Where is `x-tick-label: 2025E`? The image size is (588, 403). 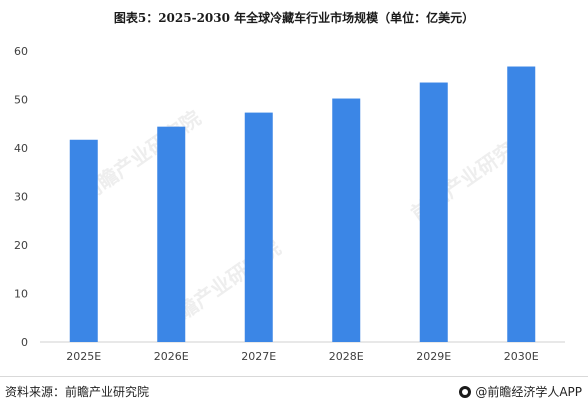 x-tick-label: 2025E is located at coordinates (83, 356).